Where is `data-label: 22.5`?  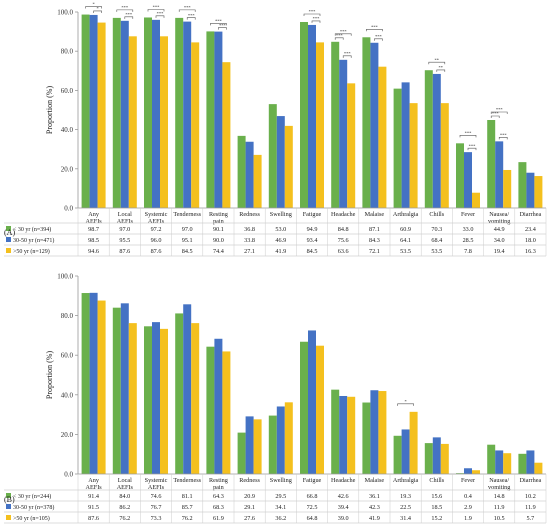 data-label: 22.5 is located at coordinates (405, 507).